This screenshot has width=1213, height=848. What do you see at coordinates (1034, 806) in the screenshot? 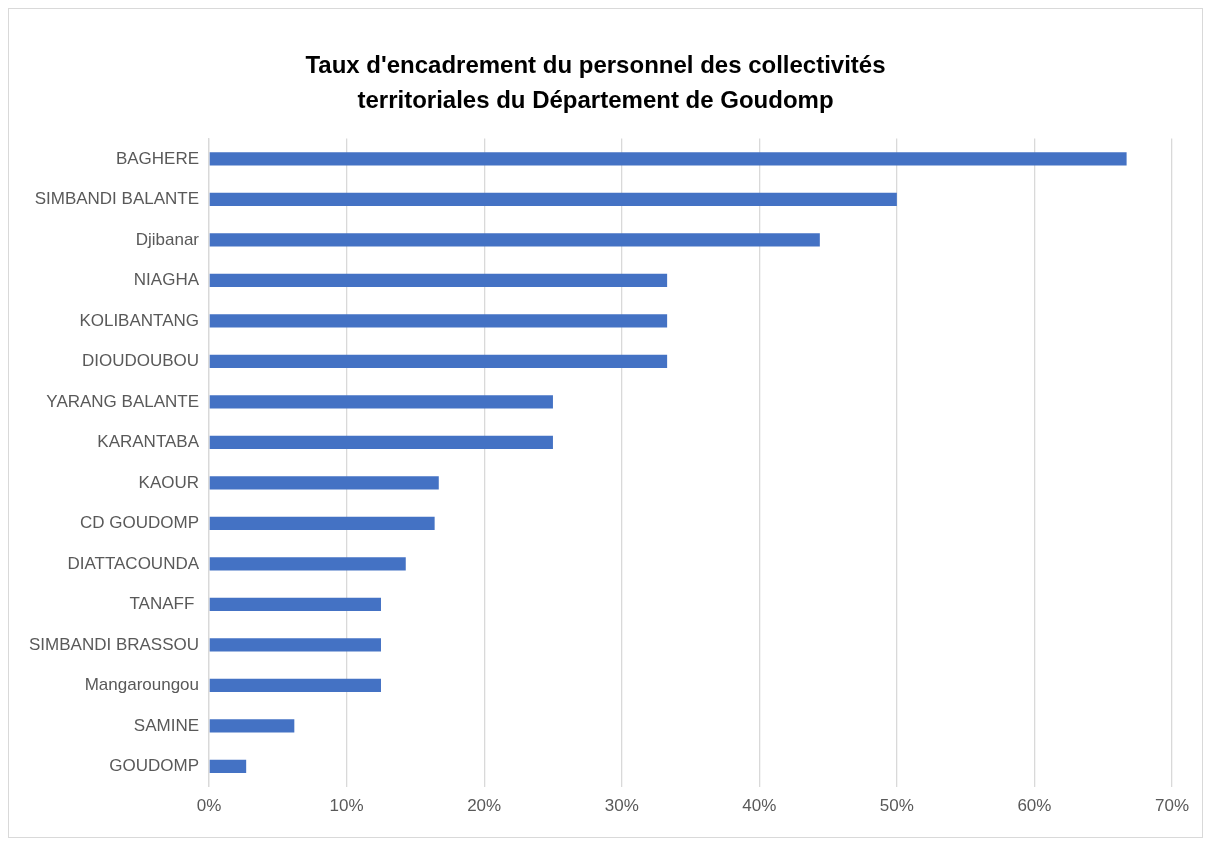
I see `x-tick-label: 60%` at bounding box center [1034, 806].